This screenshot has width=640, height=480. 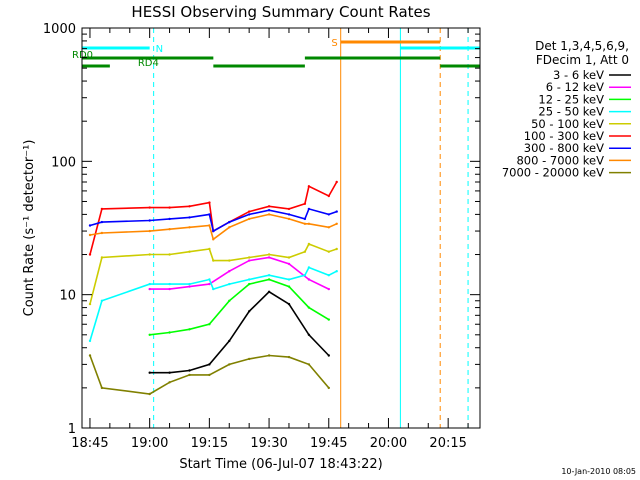 I want to click on x-axis-label: Start Time (06-Jul-07 18:43:22), so click(x=280, y=464).